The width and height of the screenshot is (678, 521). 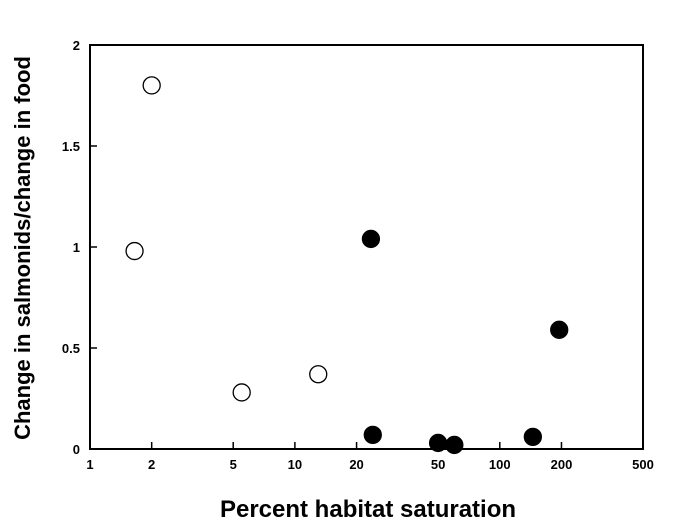 I want to click on x-tick-label: 200, so click(x=562, y=464).